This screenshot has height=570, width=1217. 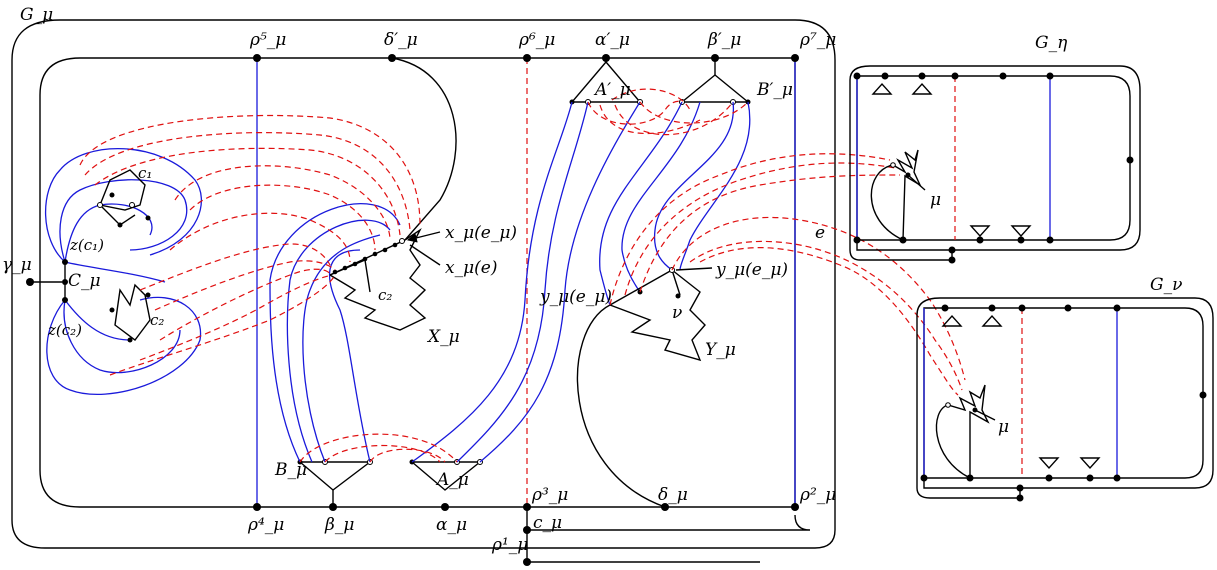 I want to click on label-rho4: ρ⁴_μ, so click(x=265, y=525).